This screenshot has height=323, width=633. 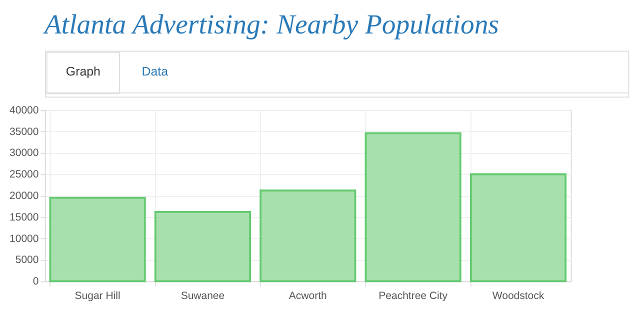 I want to click on x-tick-label: Sugar Hill, so click(x=97, y=296).